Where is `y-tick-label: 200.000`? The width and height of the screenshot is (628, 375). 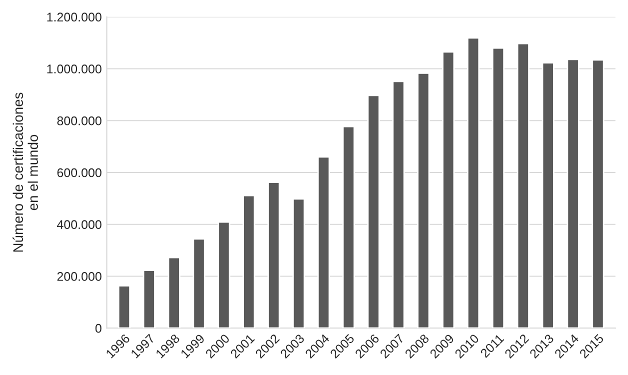 y-tick-label: 200.000 is located at coordinates (79, 276).